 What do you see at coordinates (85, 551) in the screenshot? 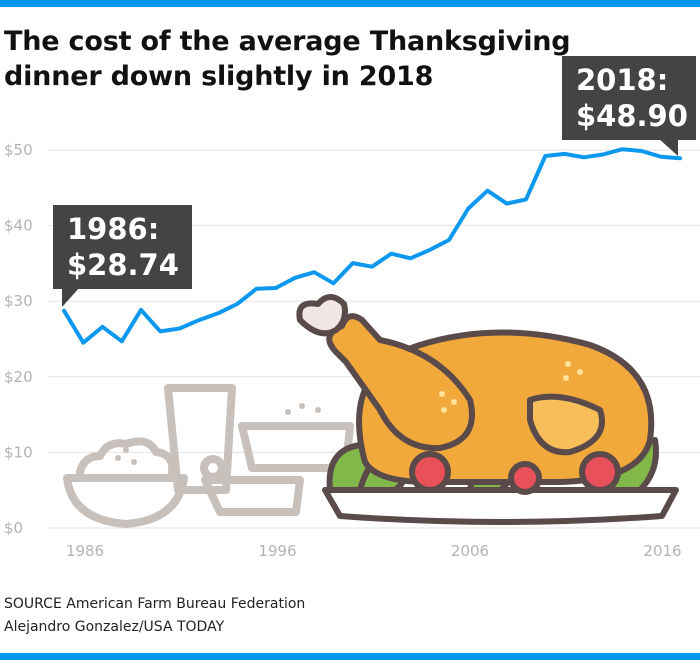
I see `x-tick-label: 1986` at bounding box center [85, 551].